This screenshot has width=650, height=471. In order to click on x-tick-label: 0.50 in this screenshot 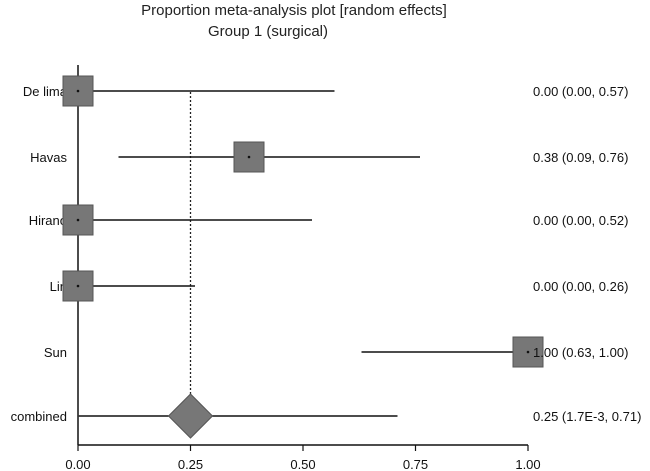, I will do `click(302, 464)`.